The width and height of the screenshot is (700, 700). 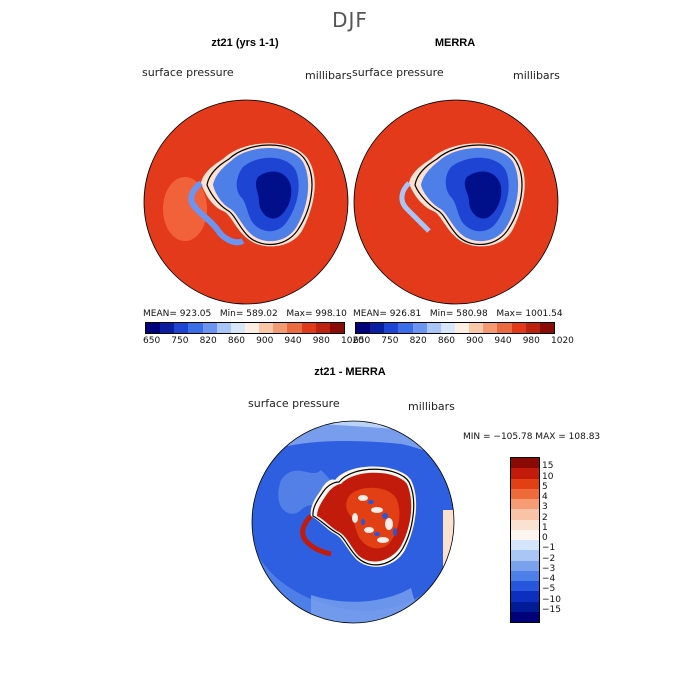 I want to click on right-min-value: 580.98, so click(x=472, y=314).